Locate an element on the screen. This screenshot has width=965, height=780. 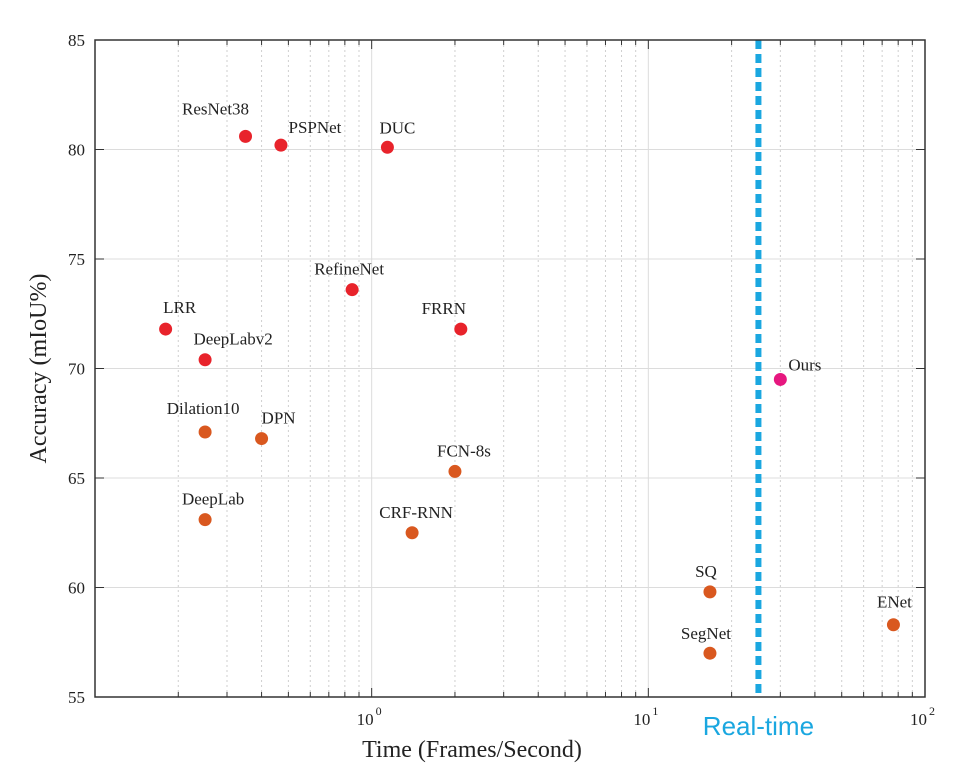
point-sq is located at coordinates (710, 592).